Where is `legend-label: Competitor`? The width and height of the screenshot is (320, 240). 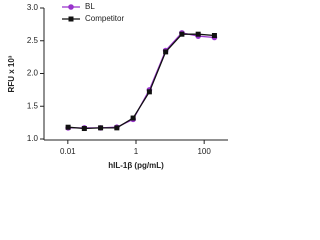
legend-label: Competitor is located at coordinates (104, 18).